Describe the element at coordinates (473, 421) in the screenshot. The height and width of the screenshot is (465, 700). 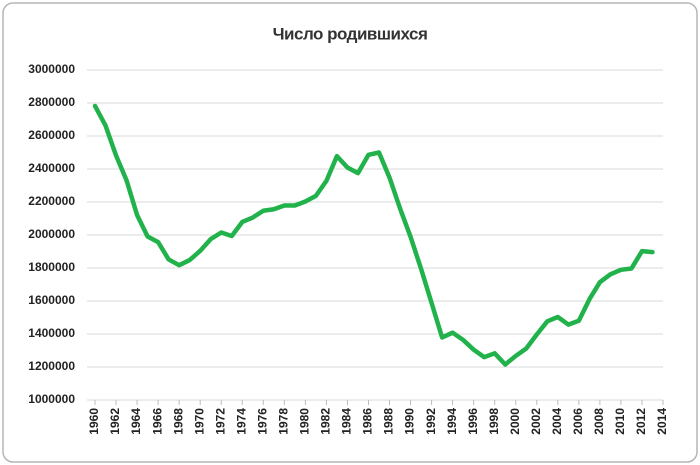
I see `x-tick-label: 1996` at that location.